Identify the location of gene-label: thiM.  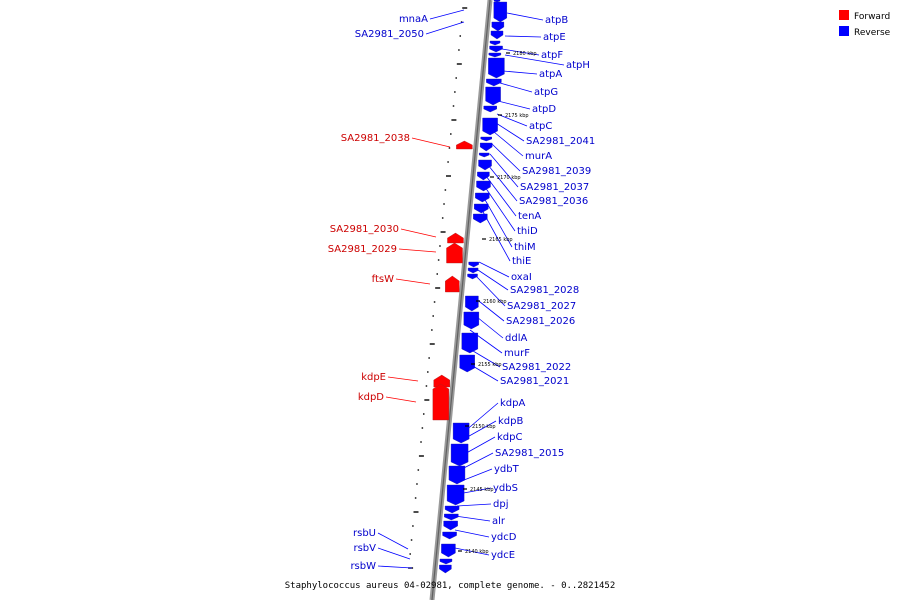
(525, 247).